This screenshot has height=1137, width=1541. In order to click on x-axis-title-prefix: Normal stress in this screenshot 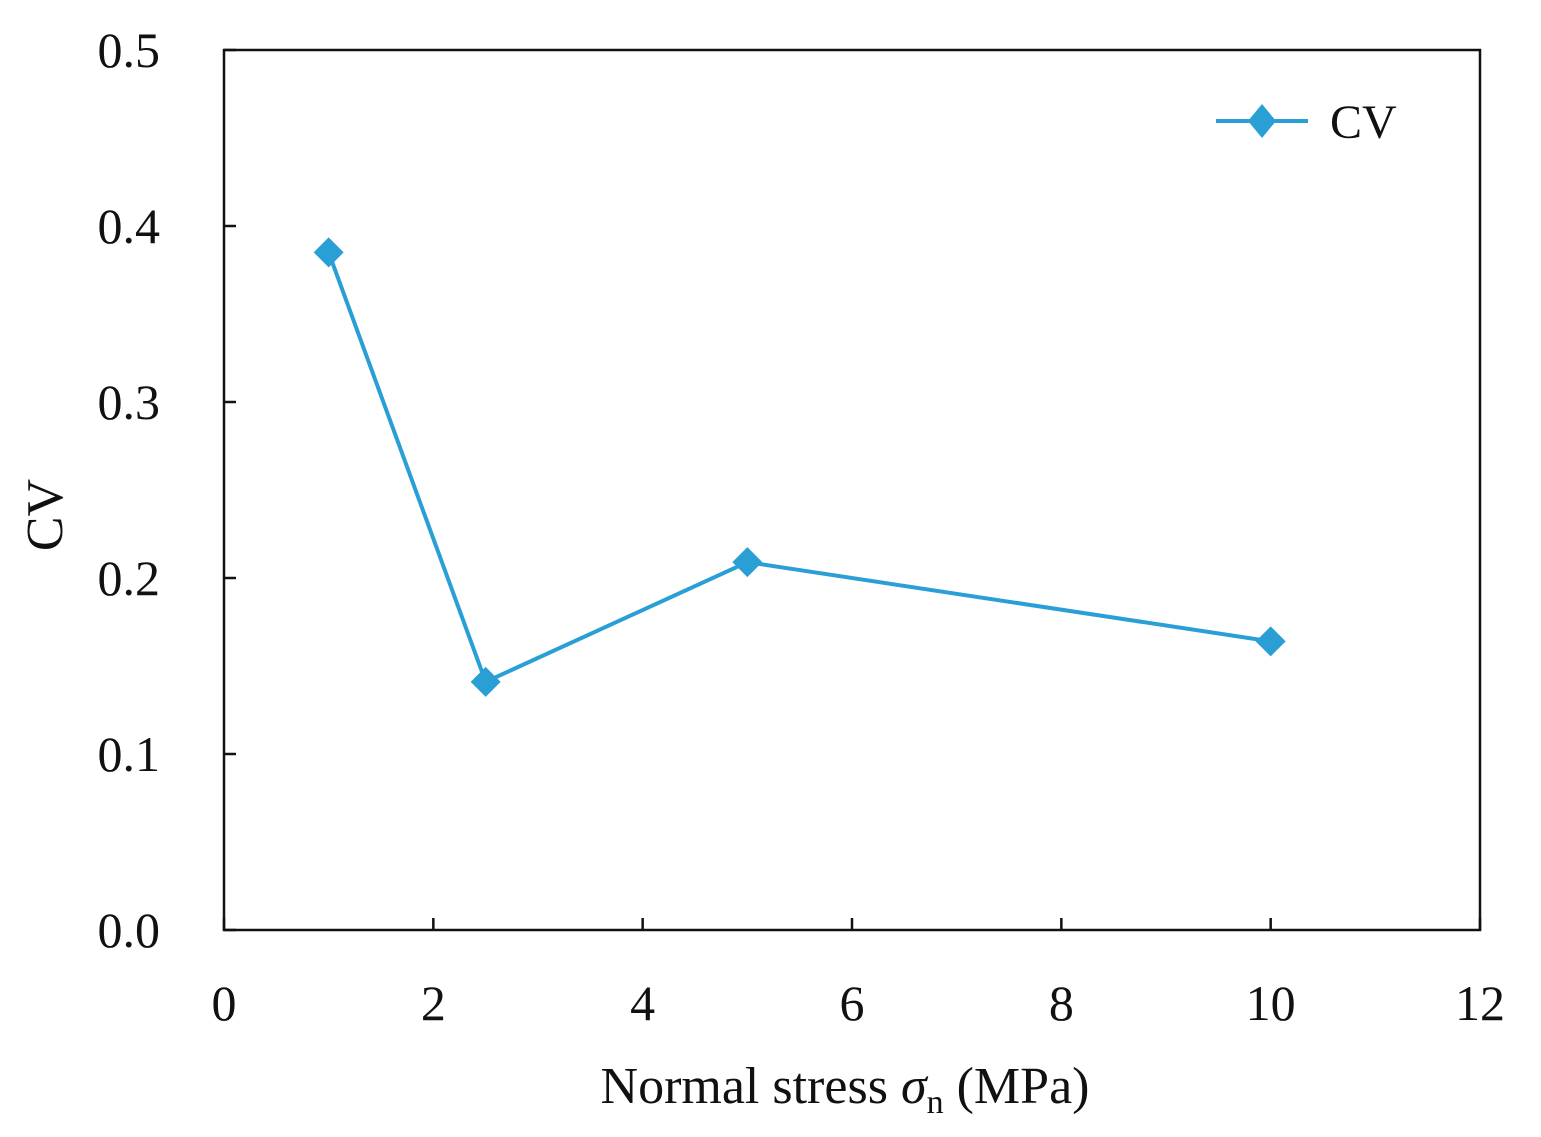, I will do `click(751, 1086)`.